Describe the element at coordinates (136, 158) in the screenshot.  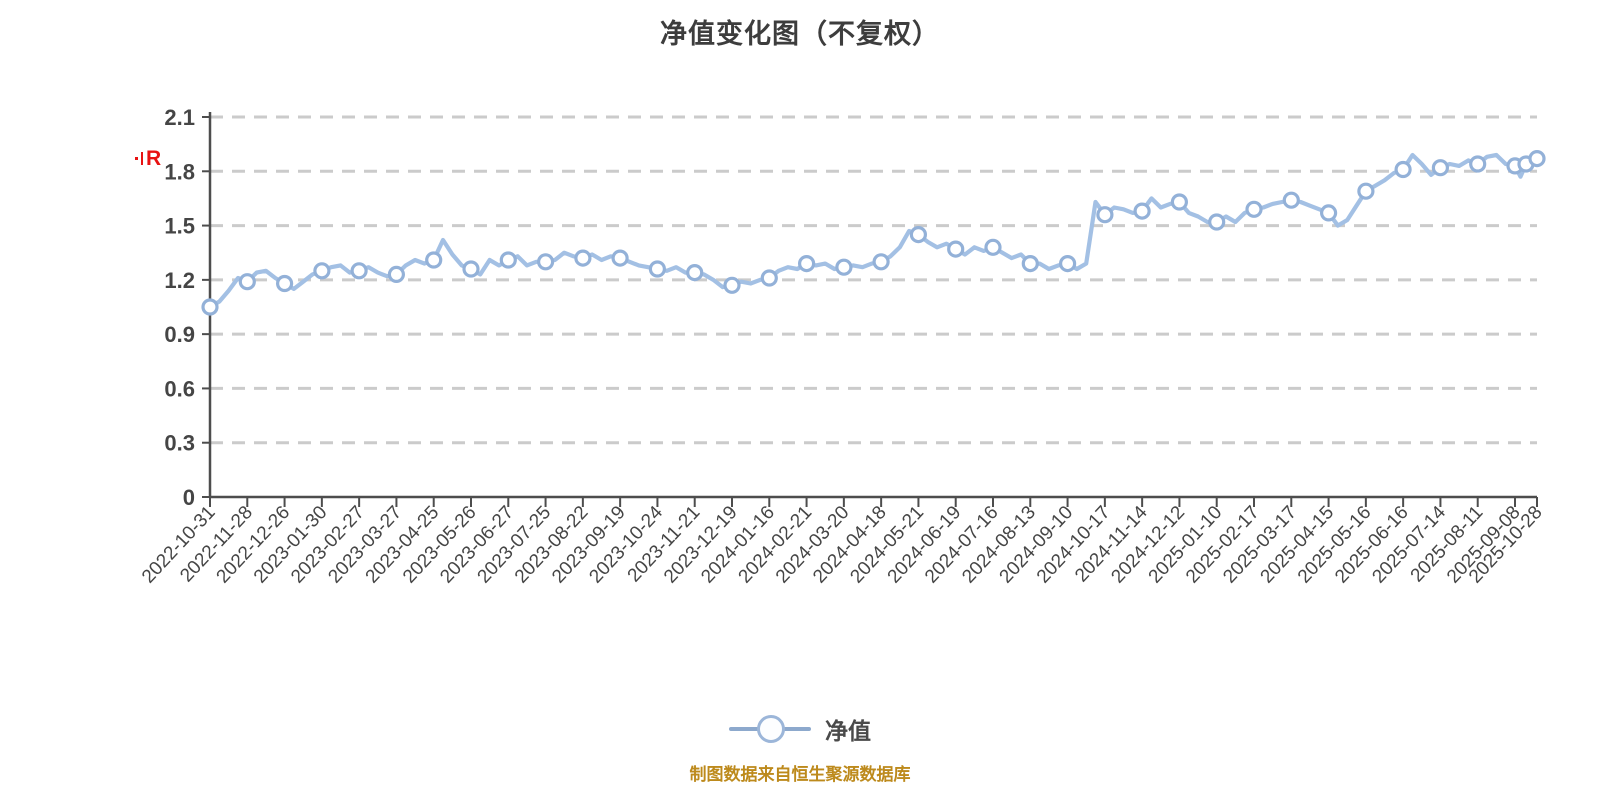
I see `r-marker-dot-icon` at that location.